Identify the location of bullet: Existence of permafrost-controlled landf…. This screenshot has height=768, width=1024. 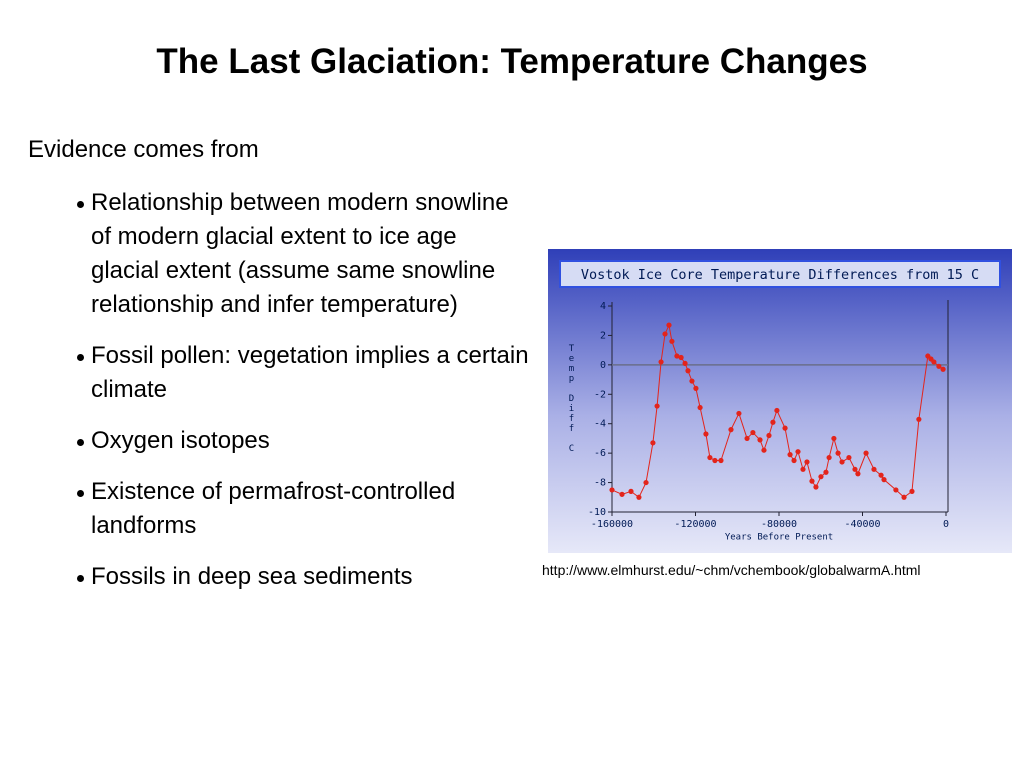
(302, 509).